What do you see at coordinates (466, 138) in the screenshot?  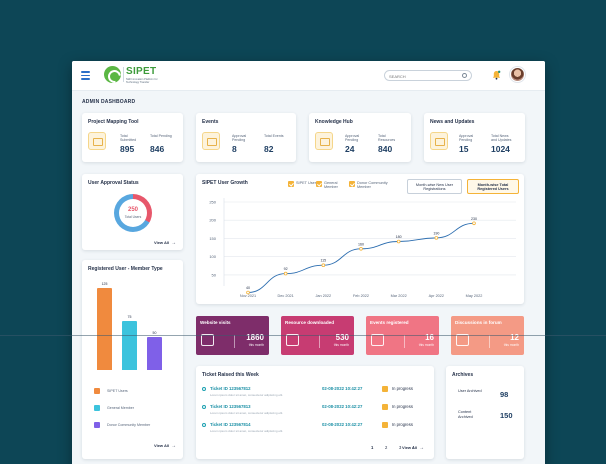 I see `kpi-a-label: Approval Pending` at bounding box center [466, 138].